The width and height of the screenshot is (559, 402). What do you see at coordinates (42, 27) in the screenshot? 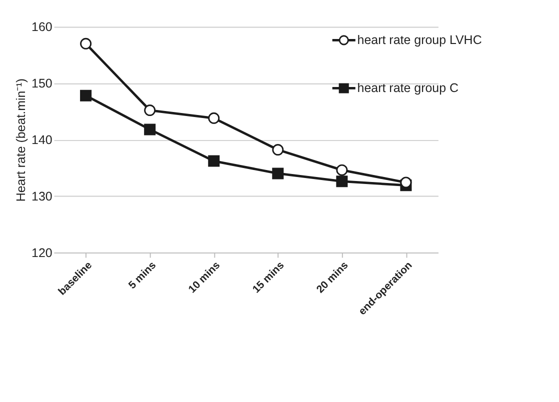
I see `y-tick-label: 160` at bounding box center [42, 27].